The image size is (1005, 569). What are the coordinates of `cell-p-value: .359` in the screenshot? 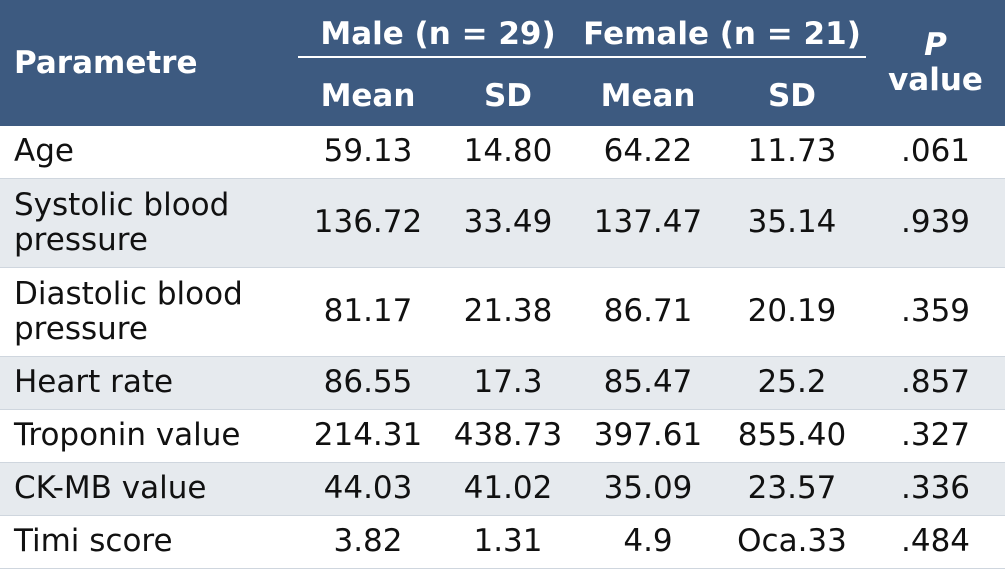 It's located at (935, 312).